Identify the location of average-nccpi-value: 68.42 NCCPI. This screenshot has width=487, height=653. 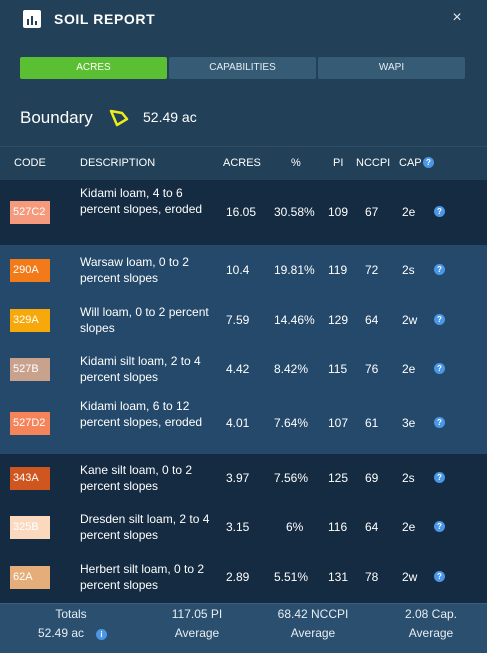
(313, 614).